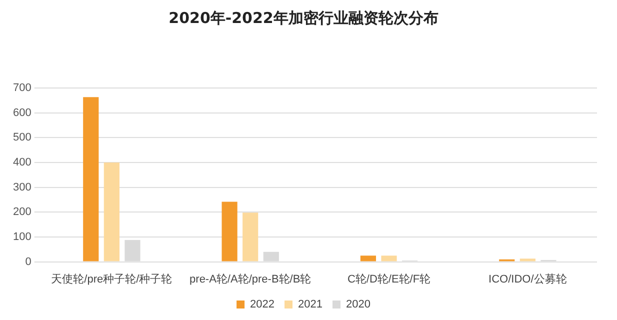 Image resolution: width=617 pixels, height=320 pixels. Describe the element at coordinates (358, 304) in the screenshot. I see `legend-label: 2020` at that location.